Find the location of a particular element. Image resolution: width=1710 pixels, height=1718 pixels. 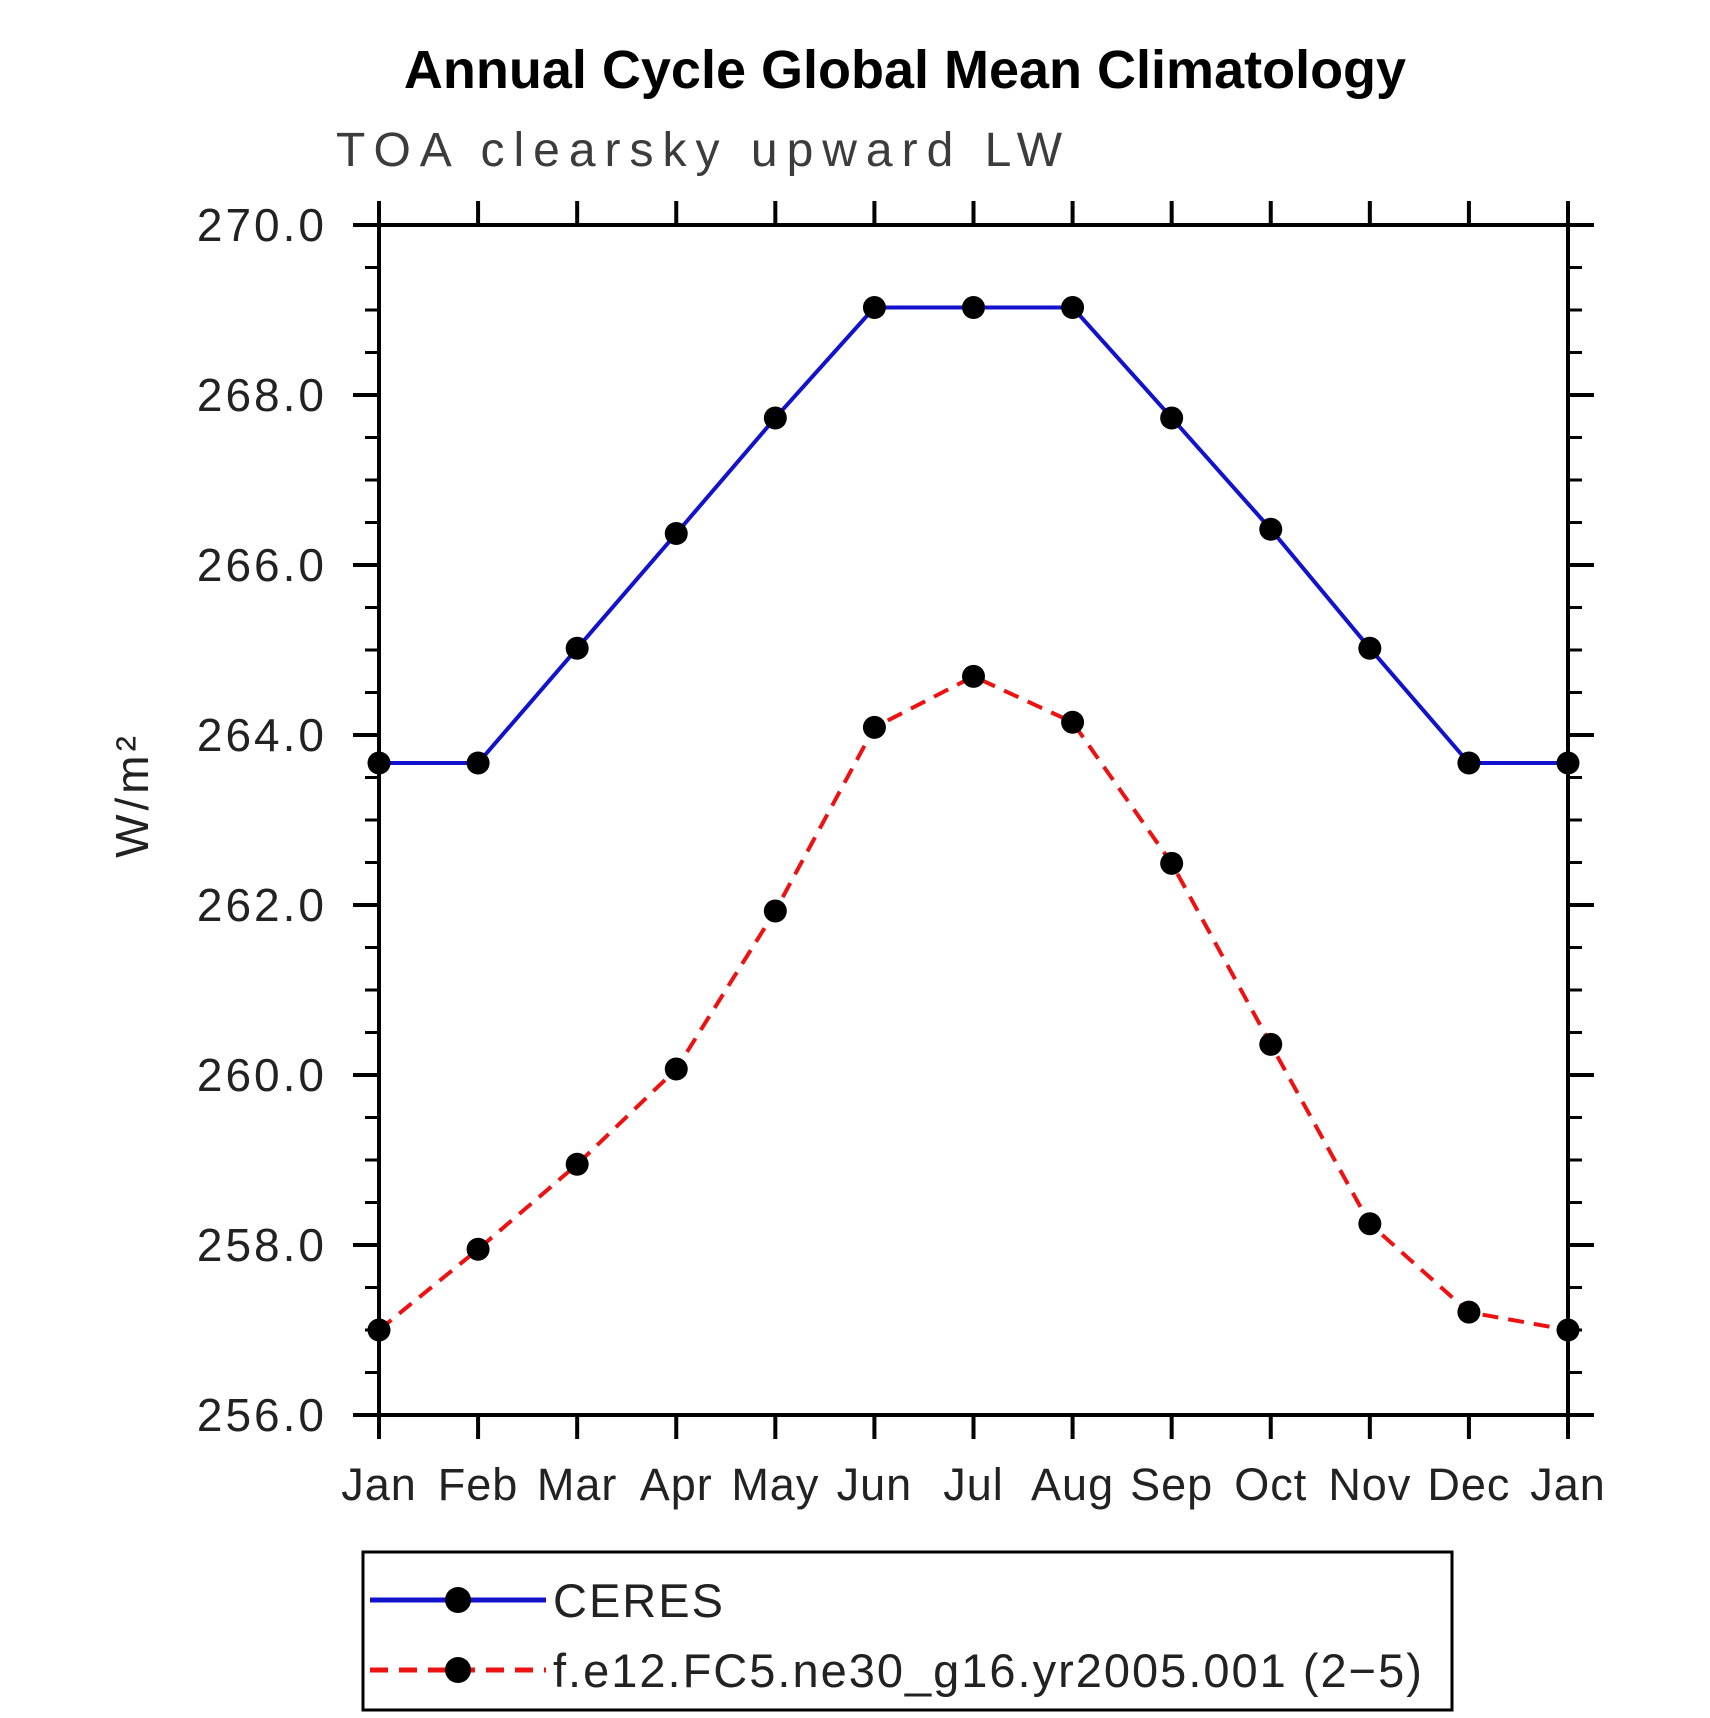

month-label: Feb is located at coordinates (478, 1484).